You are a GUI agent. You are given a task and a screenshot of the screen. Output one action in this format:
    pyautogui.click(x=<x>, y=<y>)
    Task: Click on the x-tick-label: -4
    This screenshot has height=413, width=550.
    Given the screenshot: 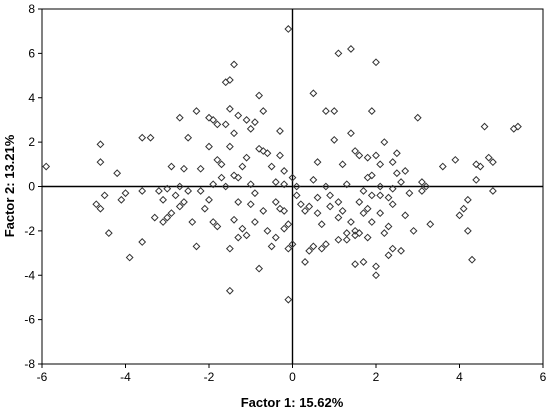 What is the action you would take?
    pyautogui.click(x=125, y=377)
    